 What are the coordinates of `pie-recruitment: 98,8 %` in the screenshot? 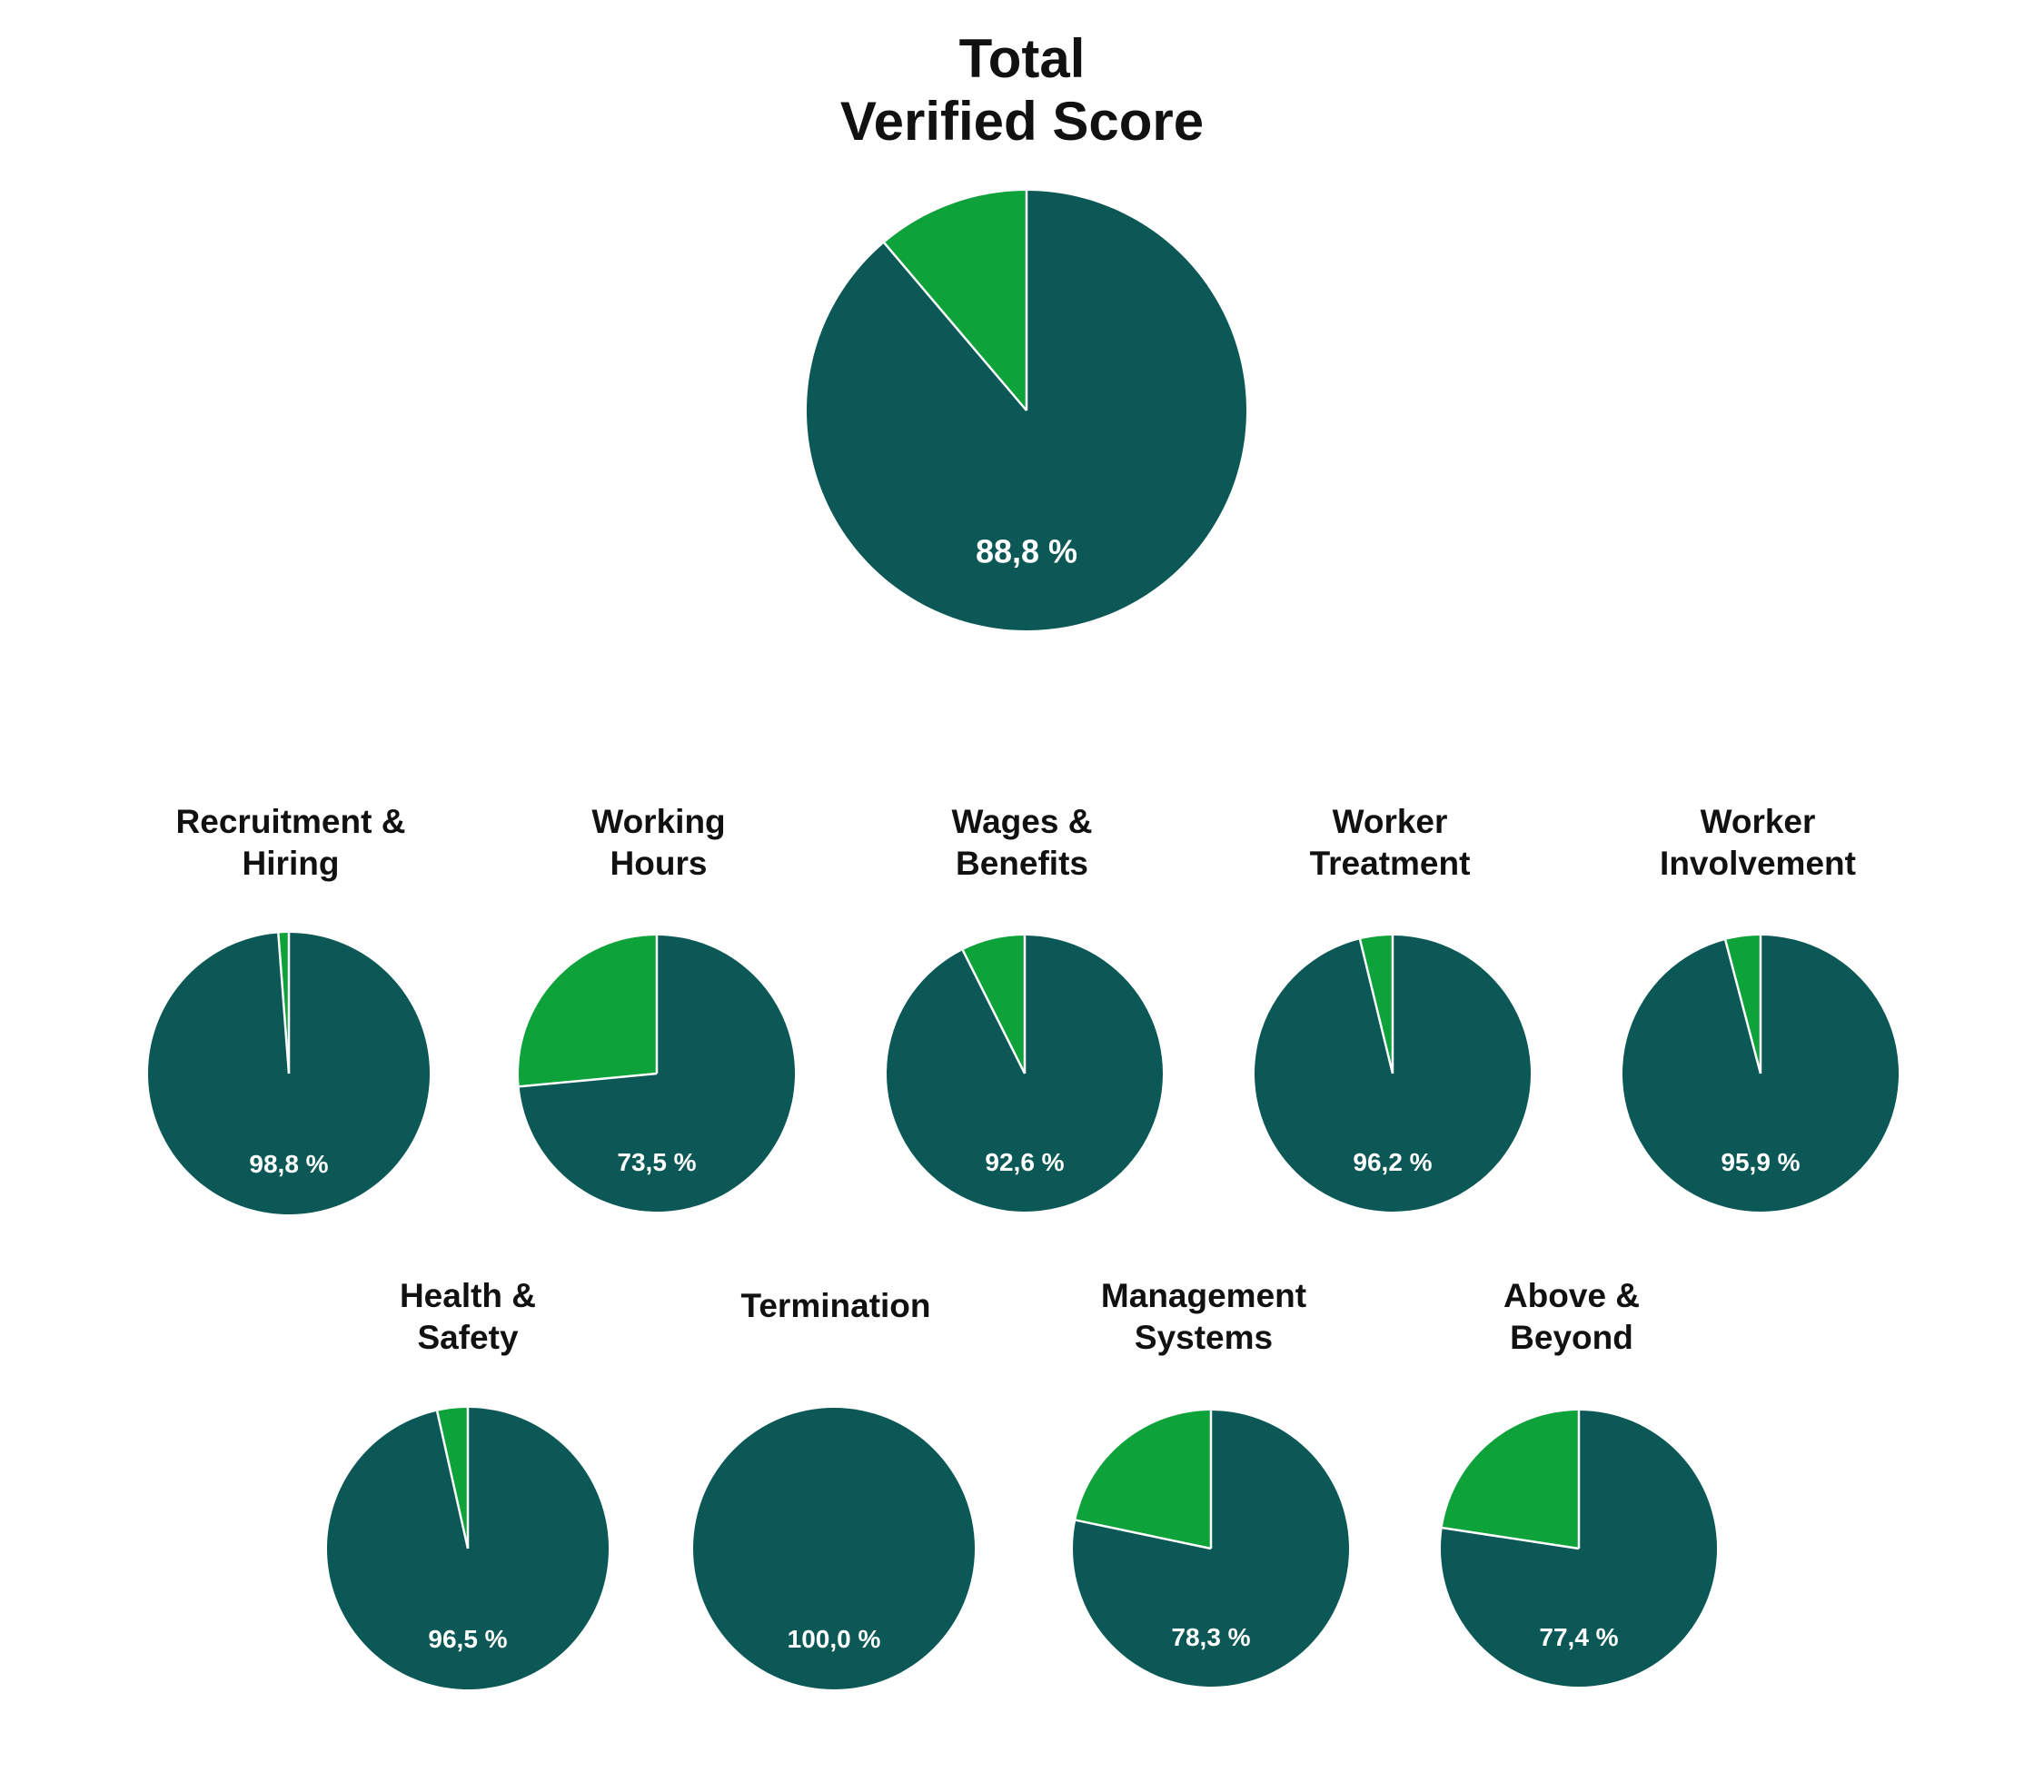 It's located at (289, 1073).